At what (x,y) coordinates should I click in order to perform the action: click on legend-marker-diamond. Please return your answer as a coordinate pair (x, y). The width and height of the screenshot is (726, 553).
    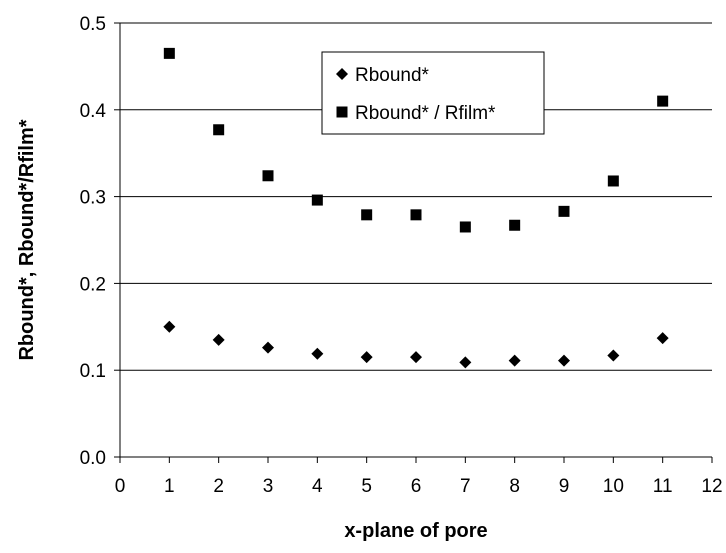
    Looking at the image, I should click on (342, 74).